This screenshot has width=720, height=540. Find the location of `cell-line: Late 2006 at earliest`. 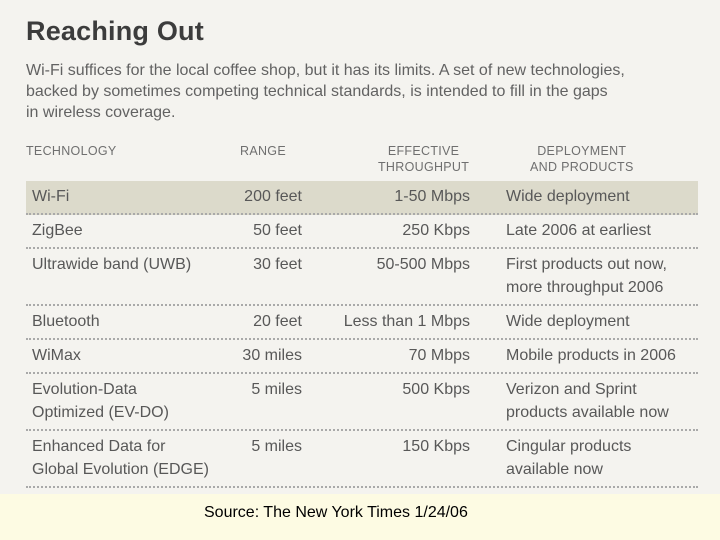

cell-line: Late 2006 at earliest is located at coordinates (578, 230).